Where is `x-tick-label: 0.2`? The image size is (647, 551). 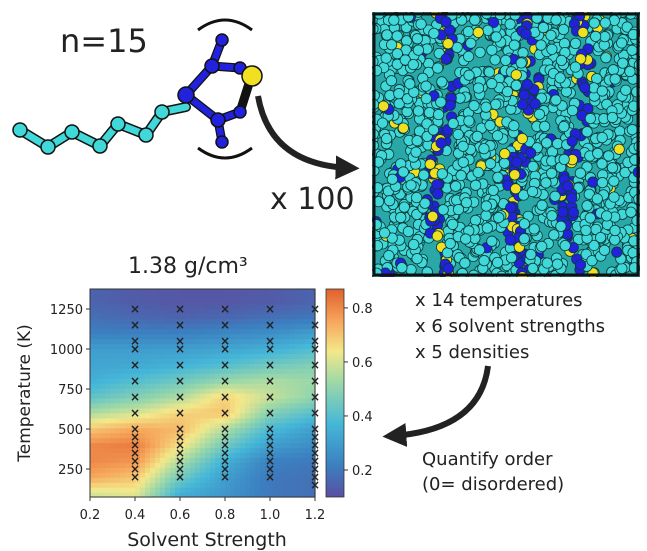 x-tick-label: 0.2 is located at coordinates (90, 515).